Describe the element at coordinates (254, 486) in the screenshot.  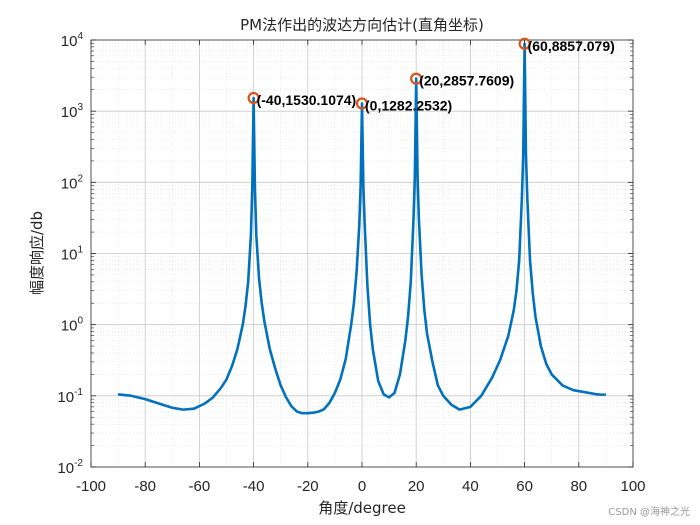
I see `x-tick-label: -40` at that location.